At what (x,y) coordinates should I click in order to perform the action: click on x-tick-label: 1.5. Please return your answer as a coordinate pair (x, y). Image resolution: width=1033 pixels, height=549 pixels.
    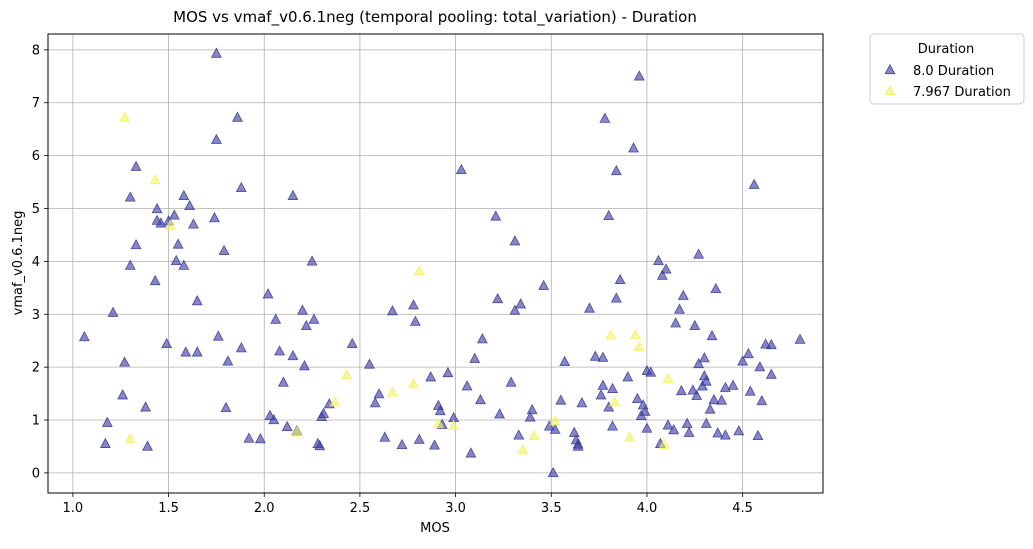
    Looking at the image, I should click on (168, 508).